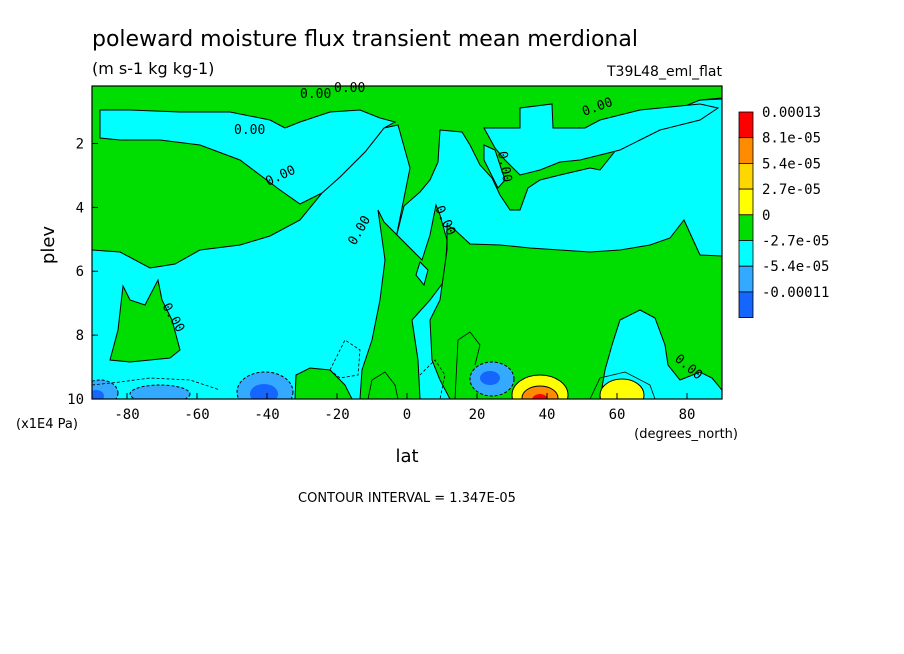  I want to click on x-tick-label: -60, so click(196, 415).